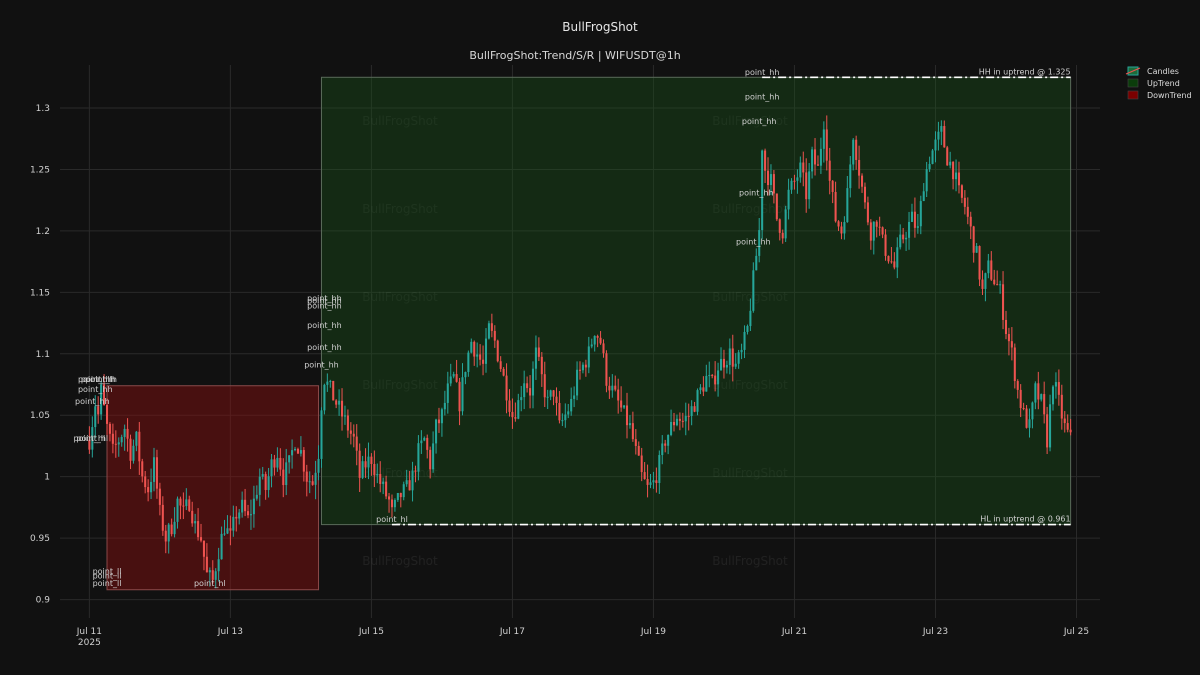  I want to click on legend-item-uptrend: UpTrend, so click(1153, 83).